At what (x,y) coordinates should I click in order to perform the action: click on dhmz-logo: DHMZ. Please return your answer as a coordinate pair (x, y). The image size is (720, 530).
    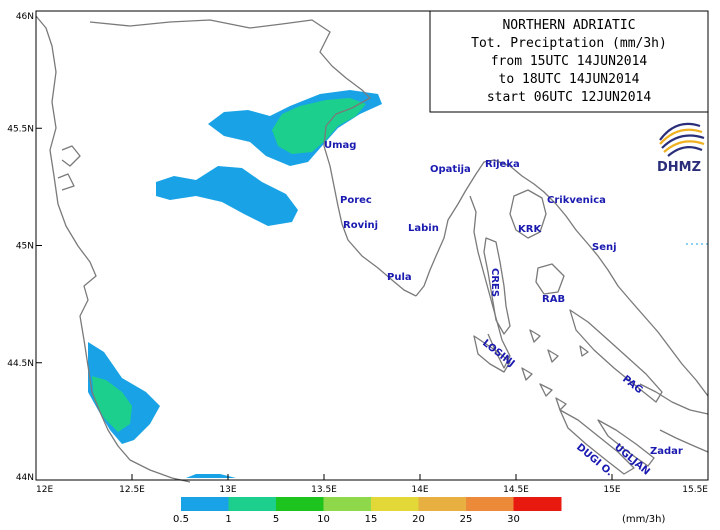
    Looking at the image, I should click on (681, 148).